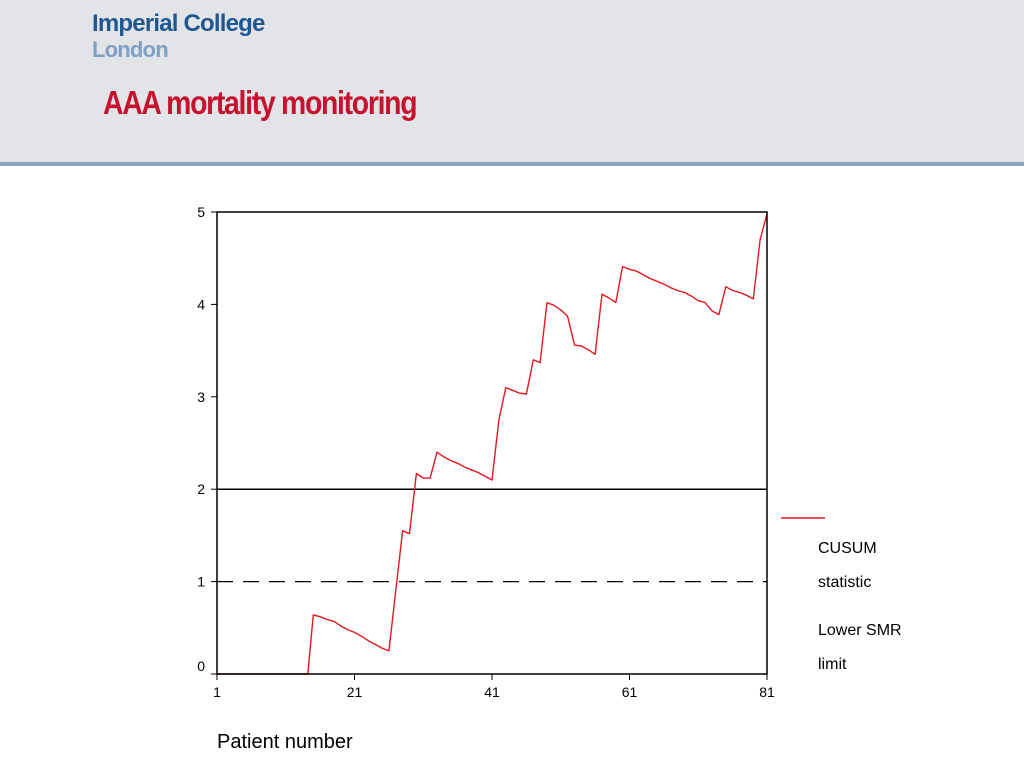  Describe the element at coordinates (492, 692) in the screenshot. I see `x-tick-label: 41` at that location.